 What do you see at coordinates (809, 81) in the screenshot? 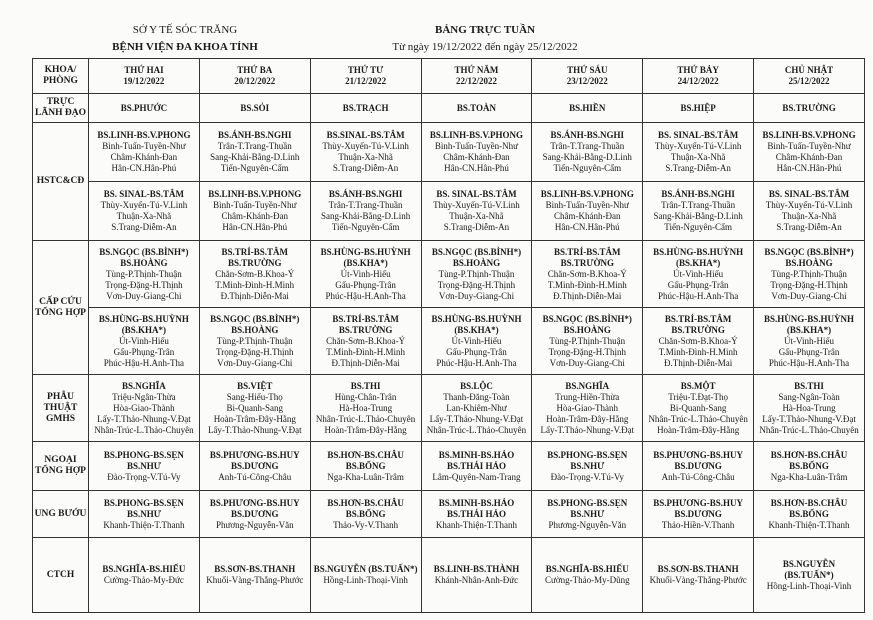
I see `day-date: 25/12/2022` at bounding box center [809, 81].